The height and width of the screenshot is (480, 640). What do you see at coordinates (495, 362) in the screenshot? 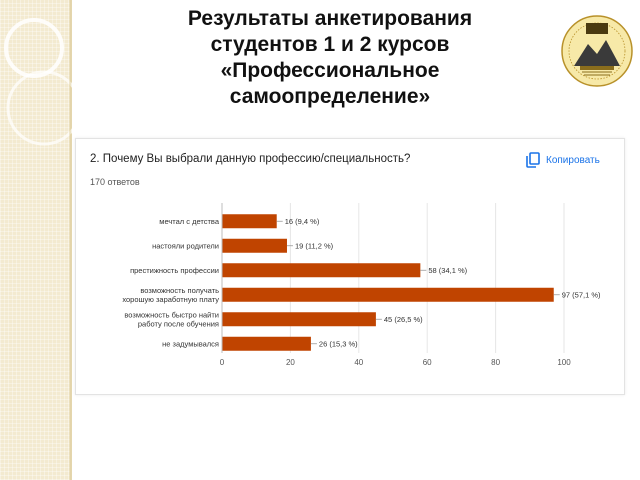
I see `x-tick-label: 80` at bounding box center [495, 362].